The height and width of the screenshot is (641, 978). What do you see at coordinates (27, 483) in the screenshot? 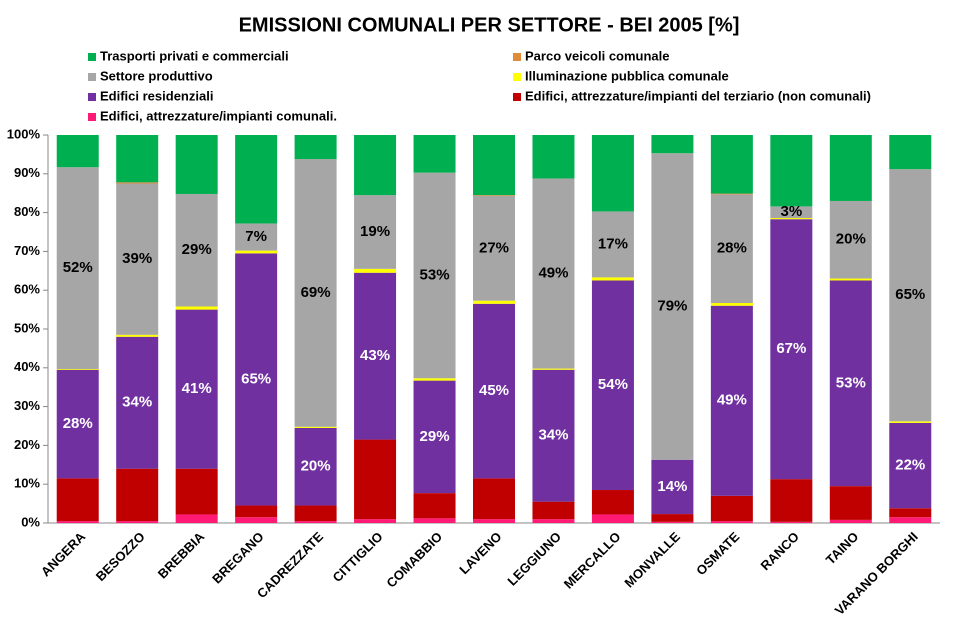
I see `y-tick-label: 10%` at bounding box center [27, 483].